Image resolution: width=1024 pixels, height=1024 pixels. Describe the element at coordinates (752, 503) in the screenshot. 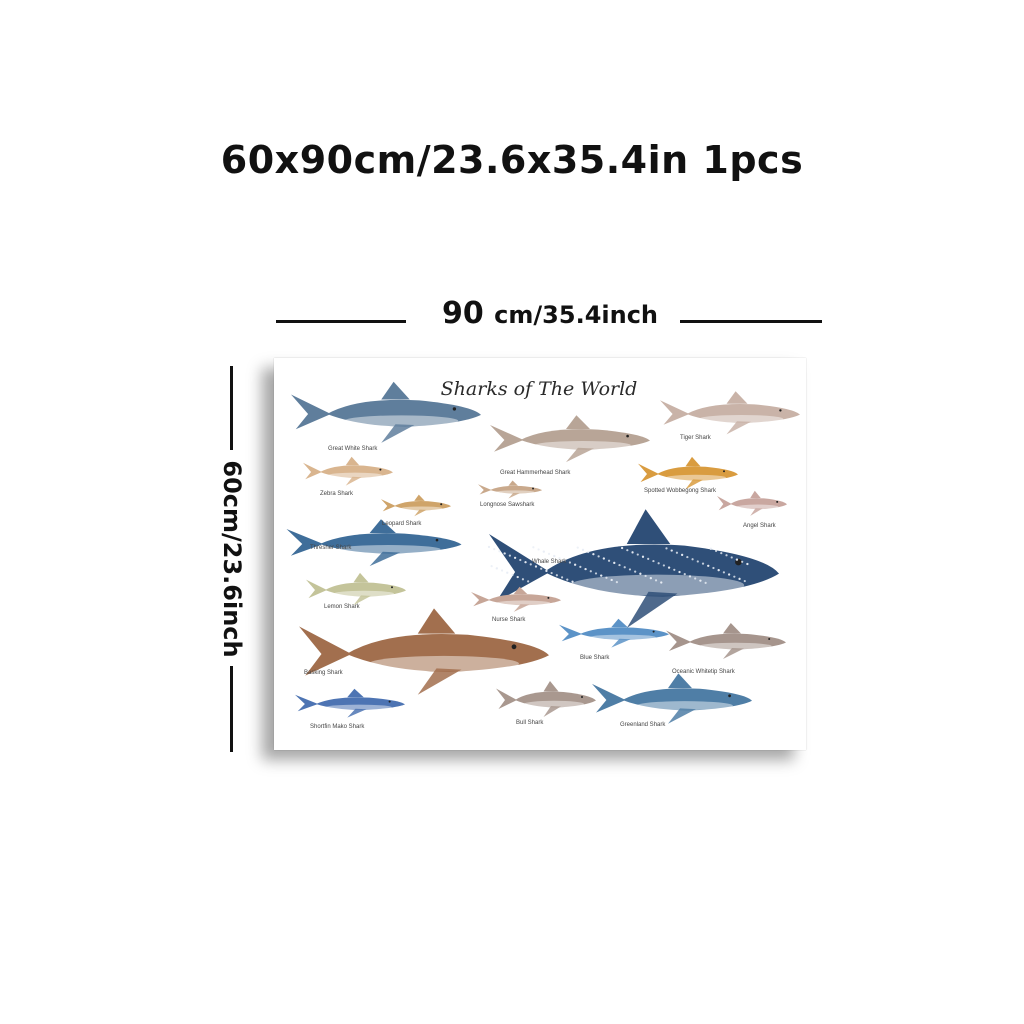

I see `angel-shark-illustration` at that location.